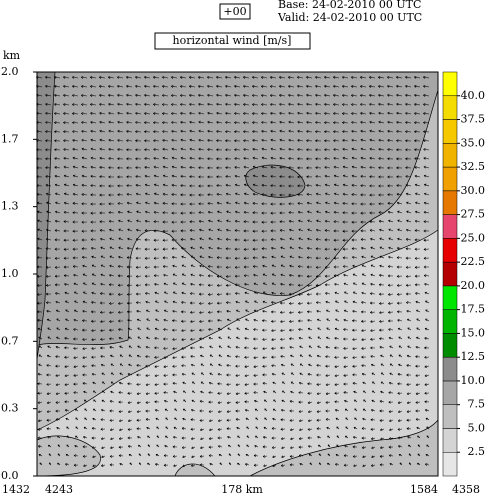 This screenshot has width=487, height=503. Describe the element at coordinates (16, 489) in the screenshot. I see `x-label: 1432` at that location.